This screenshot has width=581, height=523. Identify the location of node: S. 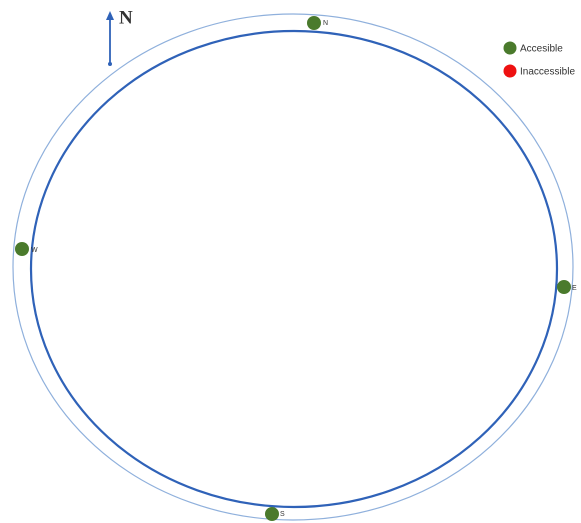
(275, 514).